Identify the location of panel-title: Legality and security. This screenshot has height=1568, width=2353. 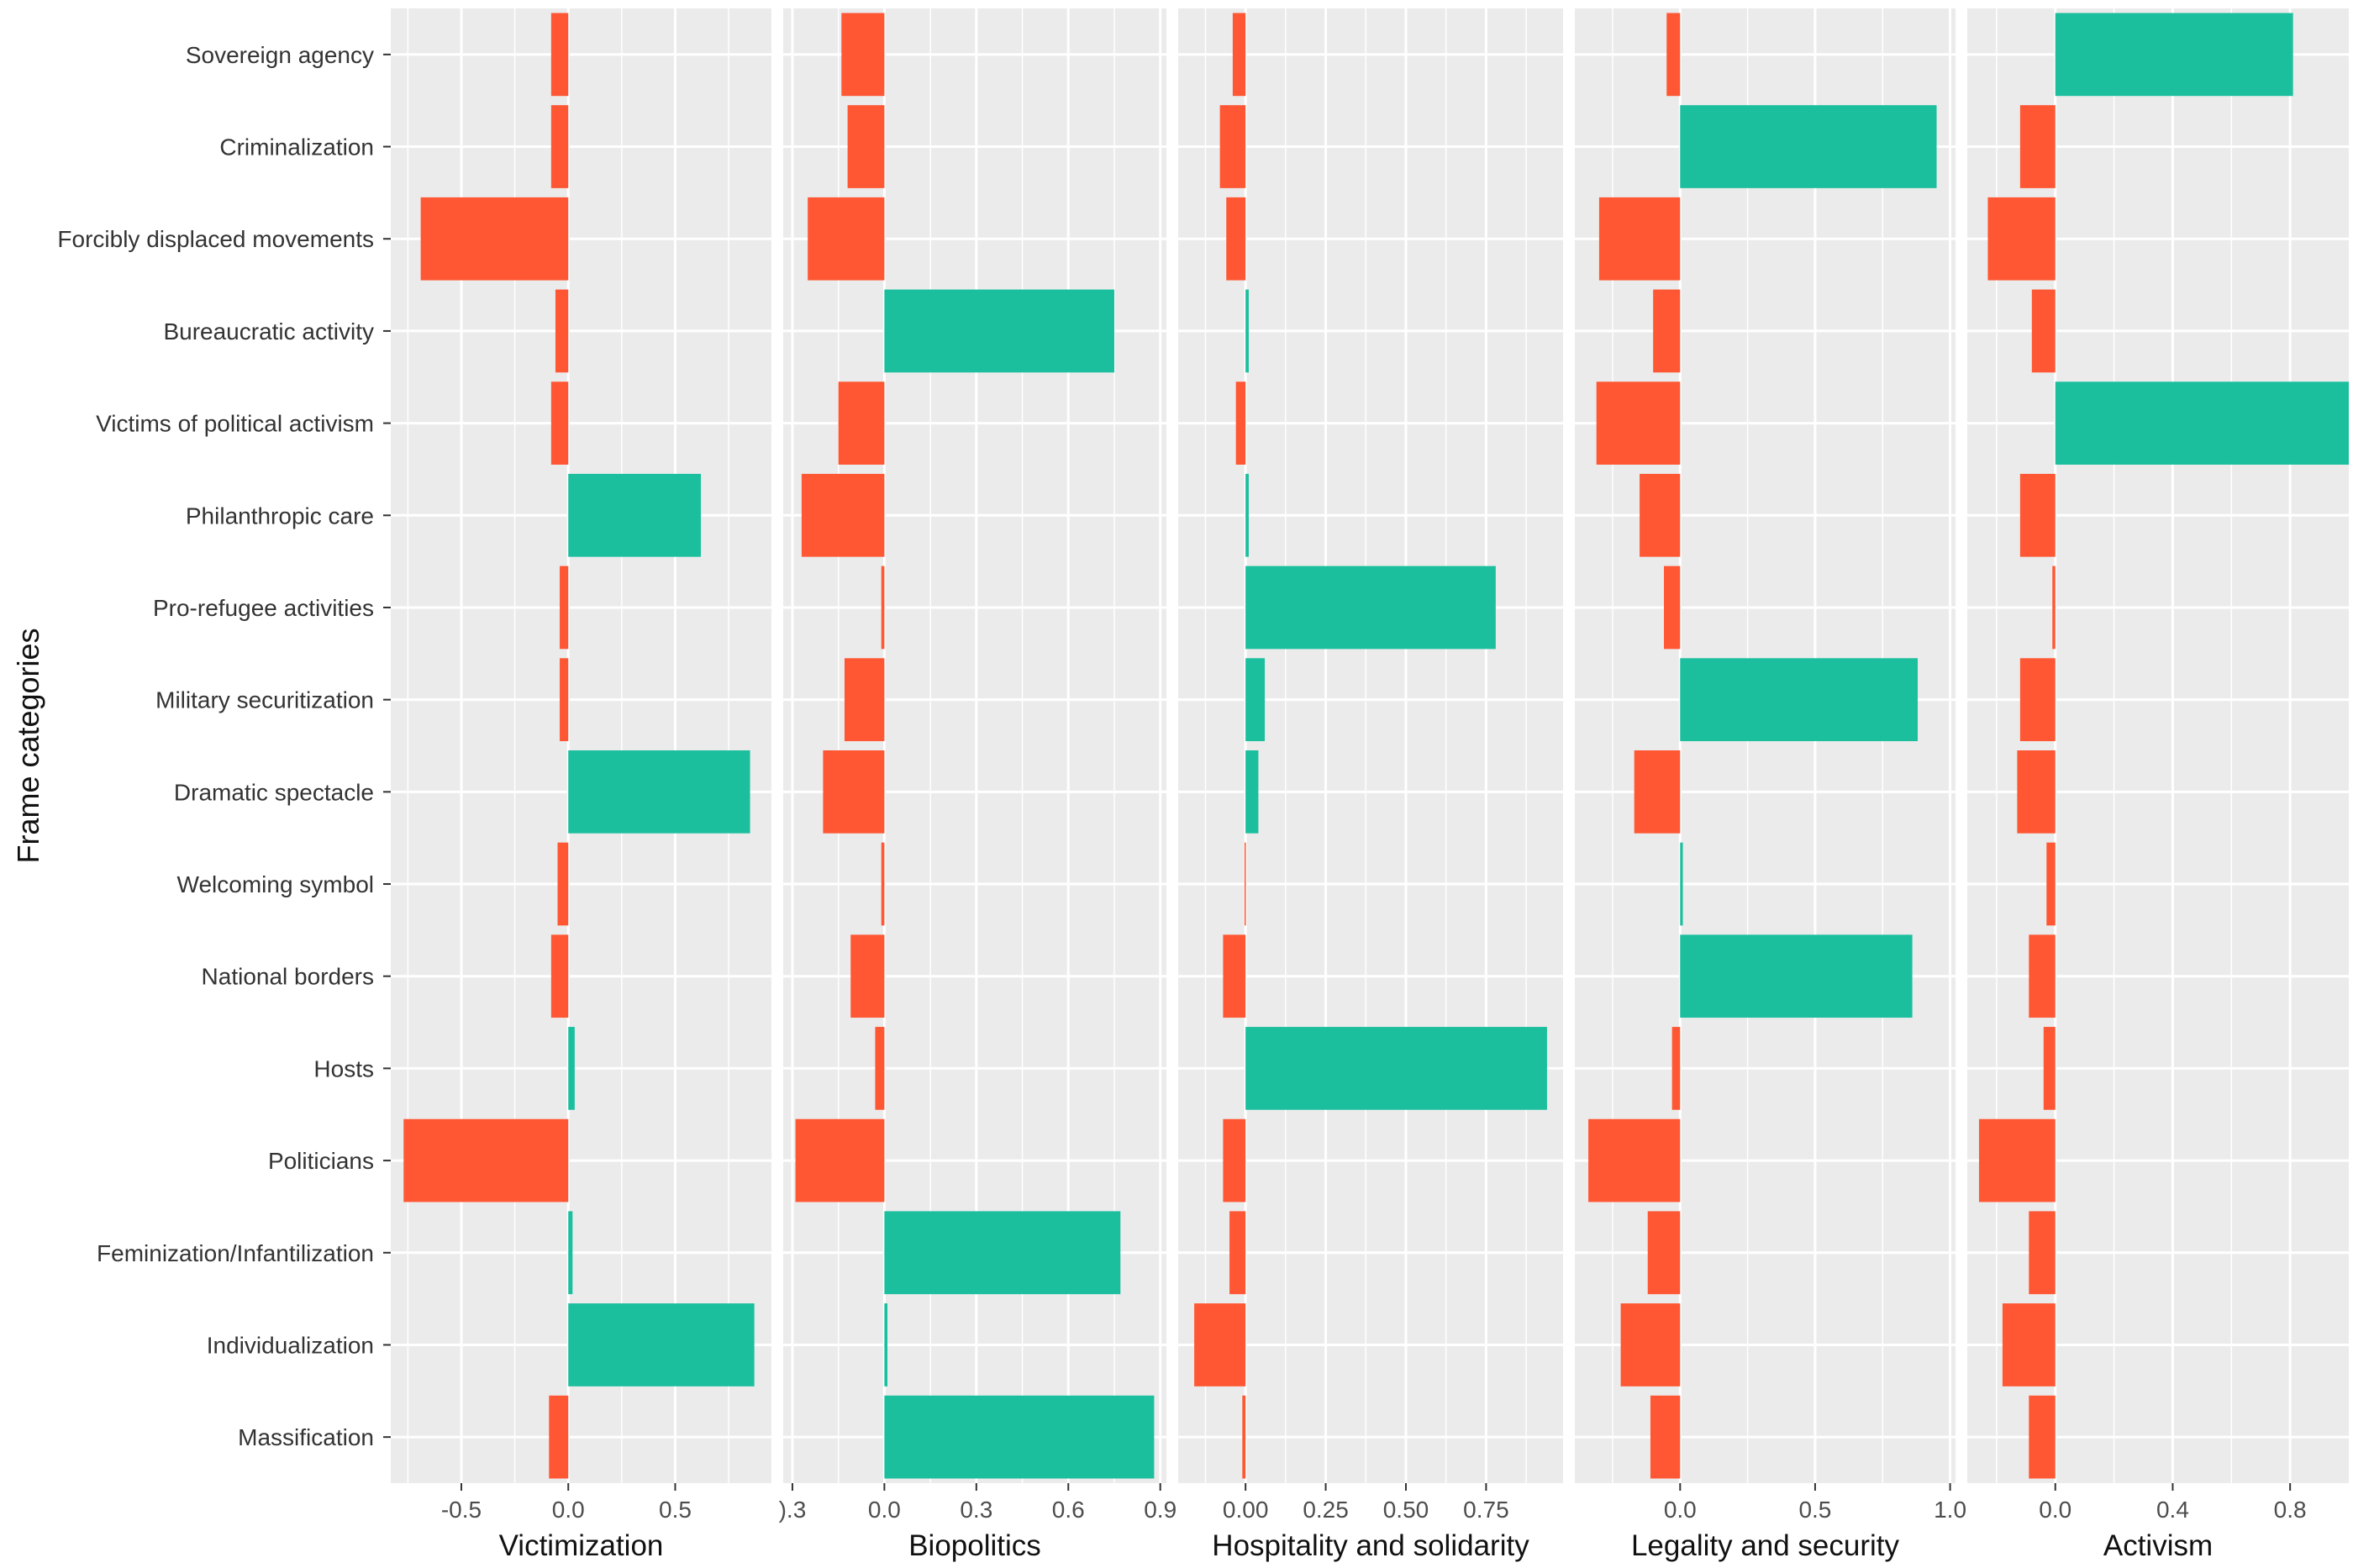
(1765, 1545).